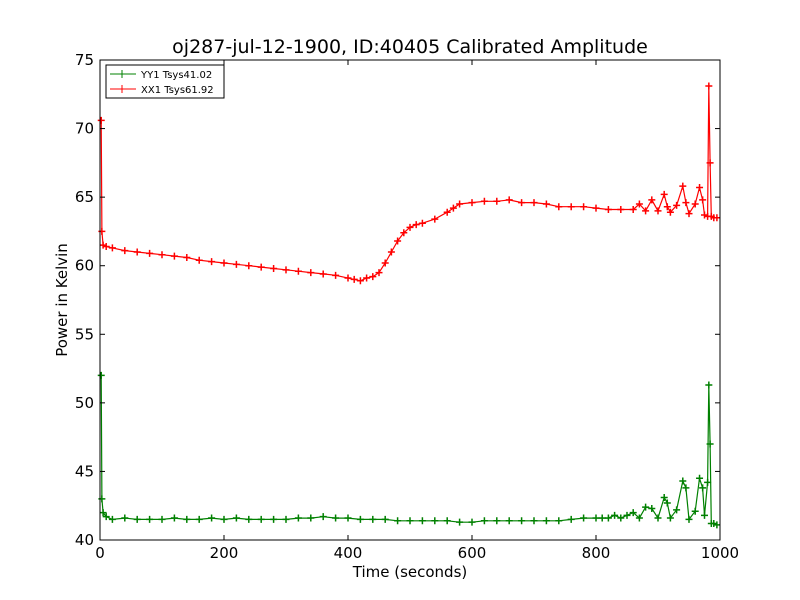  I want to click on y-tick-label-2: 50, so click(84, 403).